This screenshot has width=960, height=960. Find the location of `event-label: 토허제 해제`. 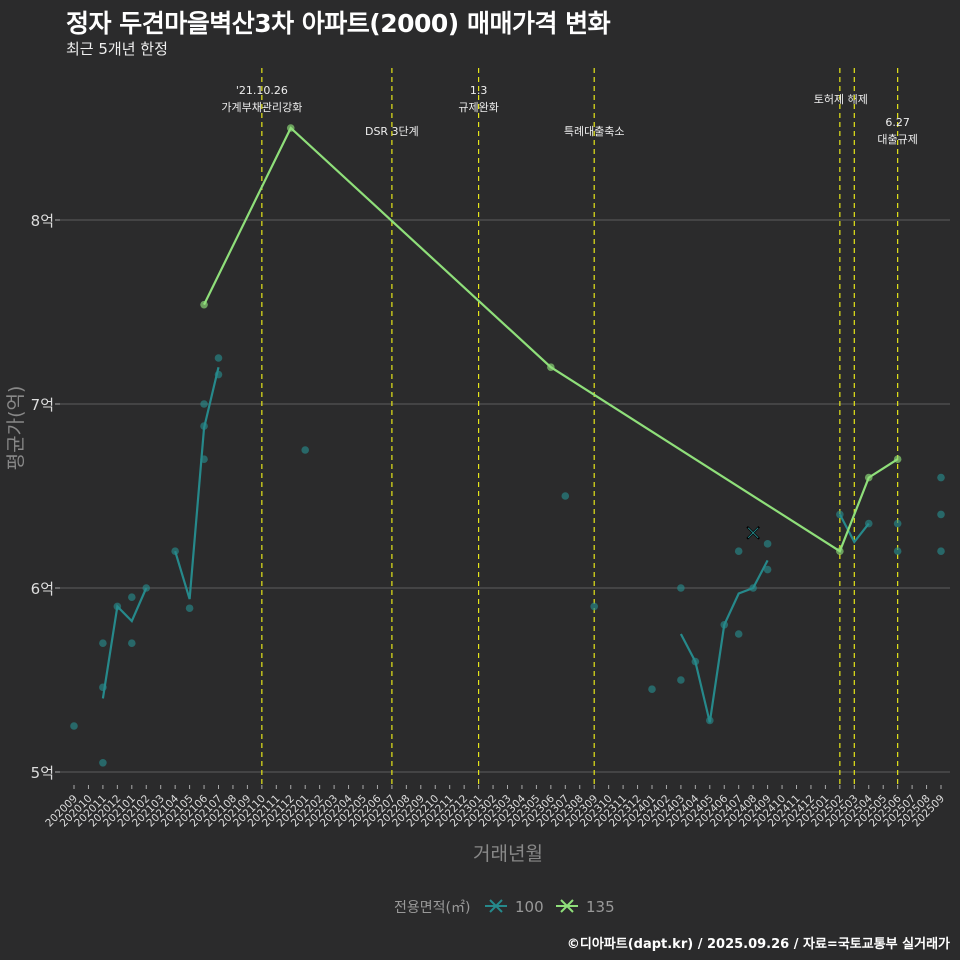

event-label: 토허제 해제 is located at coordinates (841, 99).